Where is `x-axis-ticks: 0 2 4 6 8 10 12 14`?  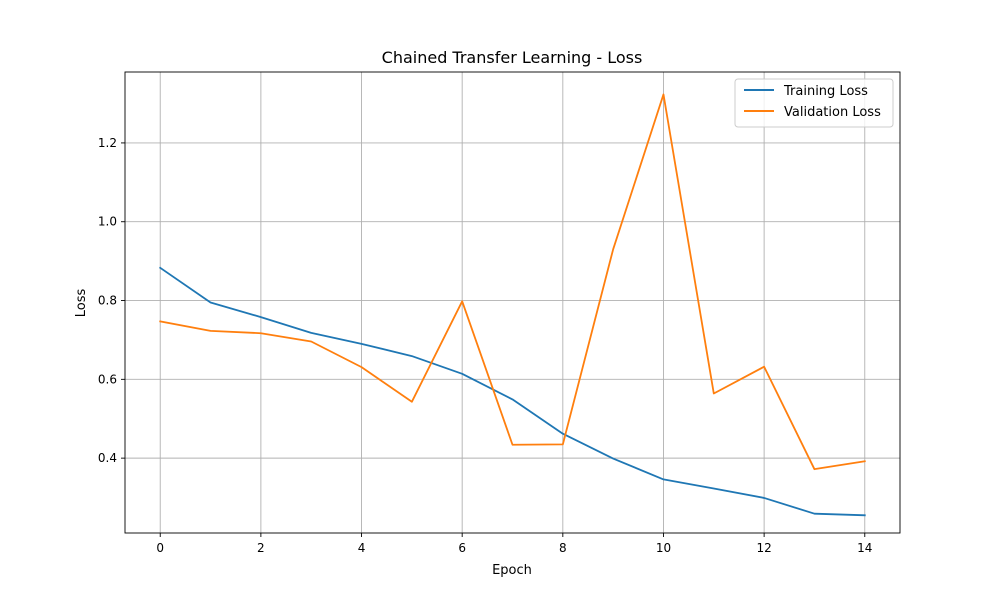 x-axis-ticks: 0 2 4 6 8 10 12 14 is located at coordinates (514, 544).